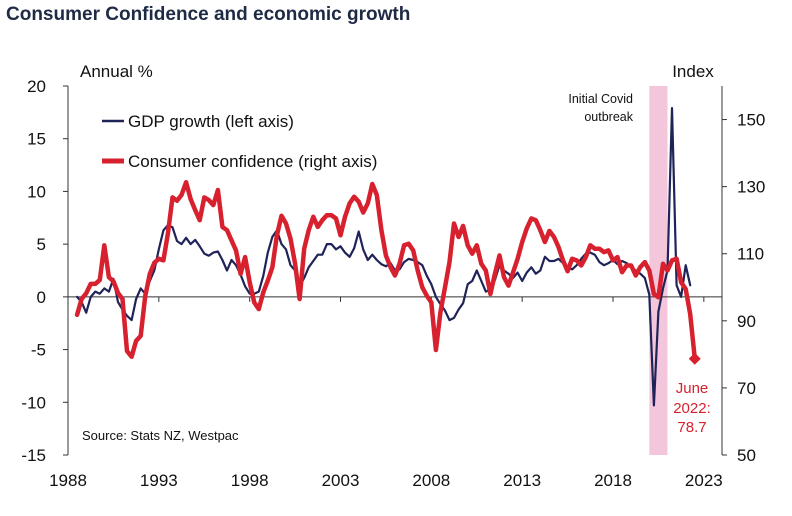 The height and width of the screenshot is (516, 792). I want to click on left-tick-label: 10, so click(36, 191).